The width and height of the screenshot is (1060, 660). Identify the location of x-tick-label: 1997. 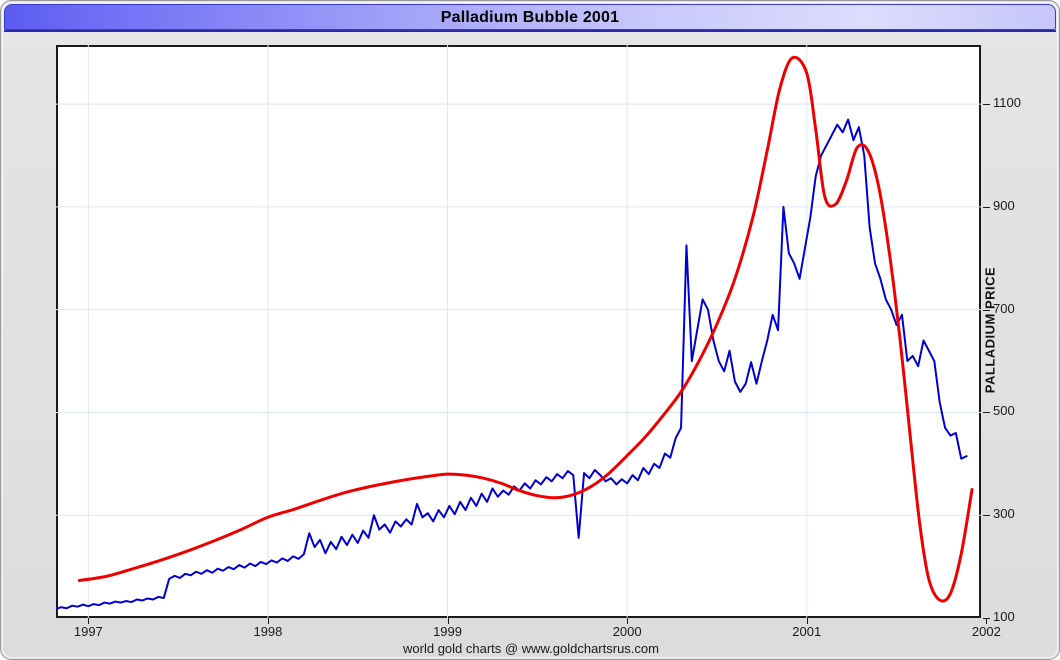
(88, 631).